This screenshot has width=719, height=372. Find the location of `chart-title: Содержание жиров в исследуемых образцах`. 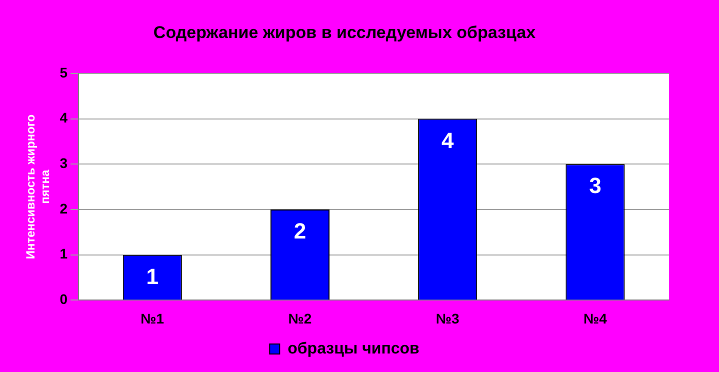

chart-title: Содержание жиров в исследуемых образцах is located at coordinates (344, 32).